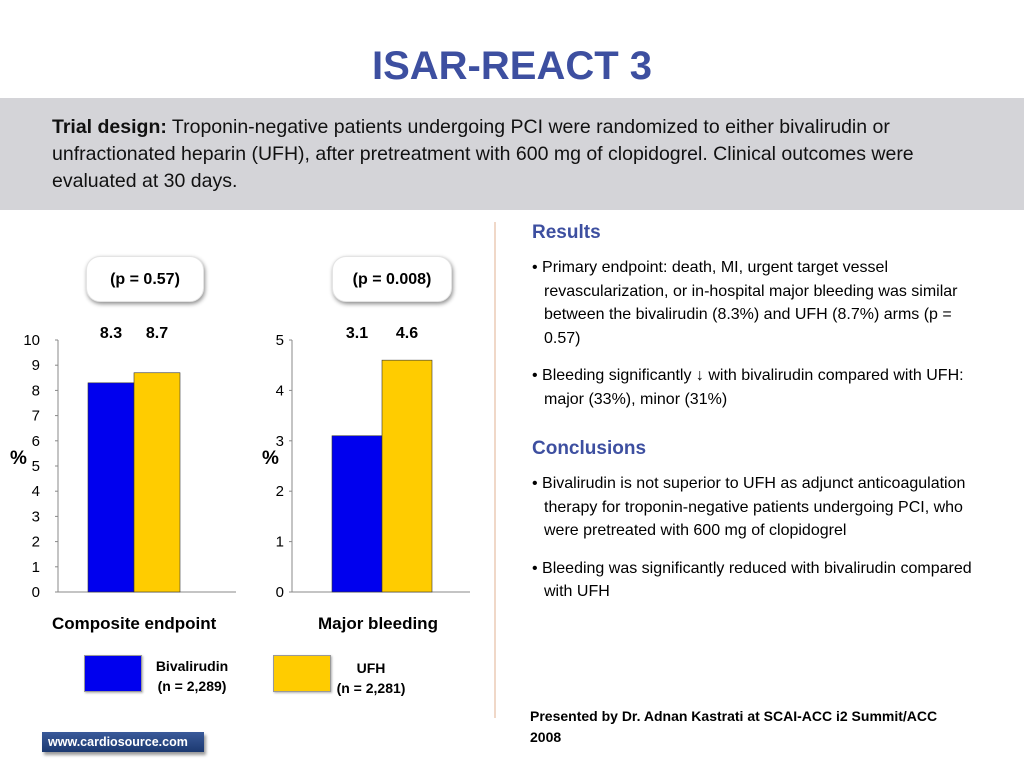 Image resolution: width=1024 pixels, height=768 pixels. Describe the element at coordinates (36, 365) in the screenshot. I see `y-tick-label: 9` at that location.